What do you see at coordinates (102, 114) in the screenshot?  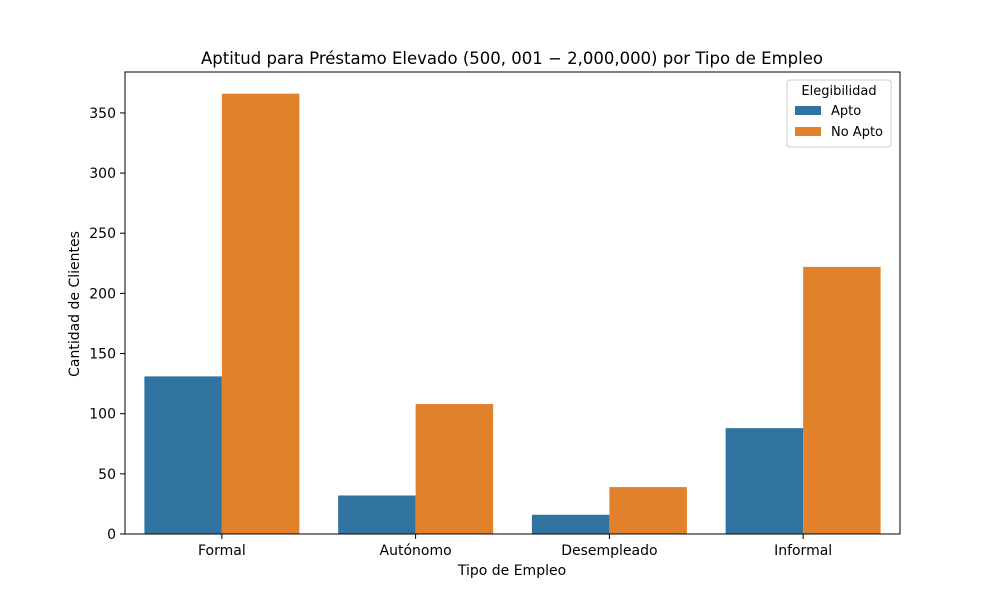 I see `y-tick-label: 350` at bounding box center [102, 114].